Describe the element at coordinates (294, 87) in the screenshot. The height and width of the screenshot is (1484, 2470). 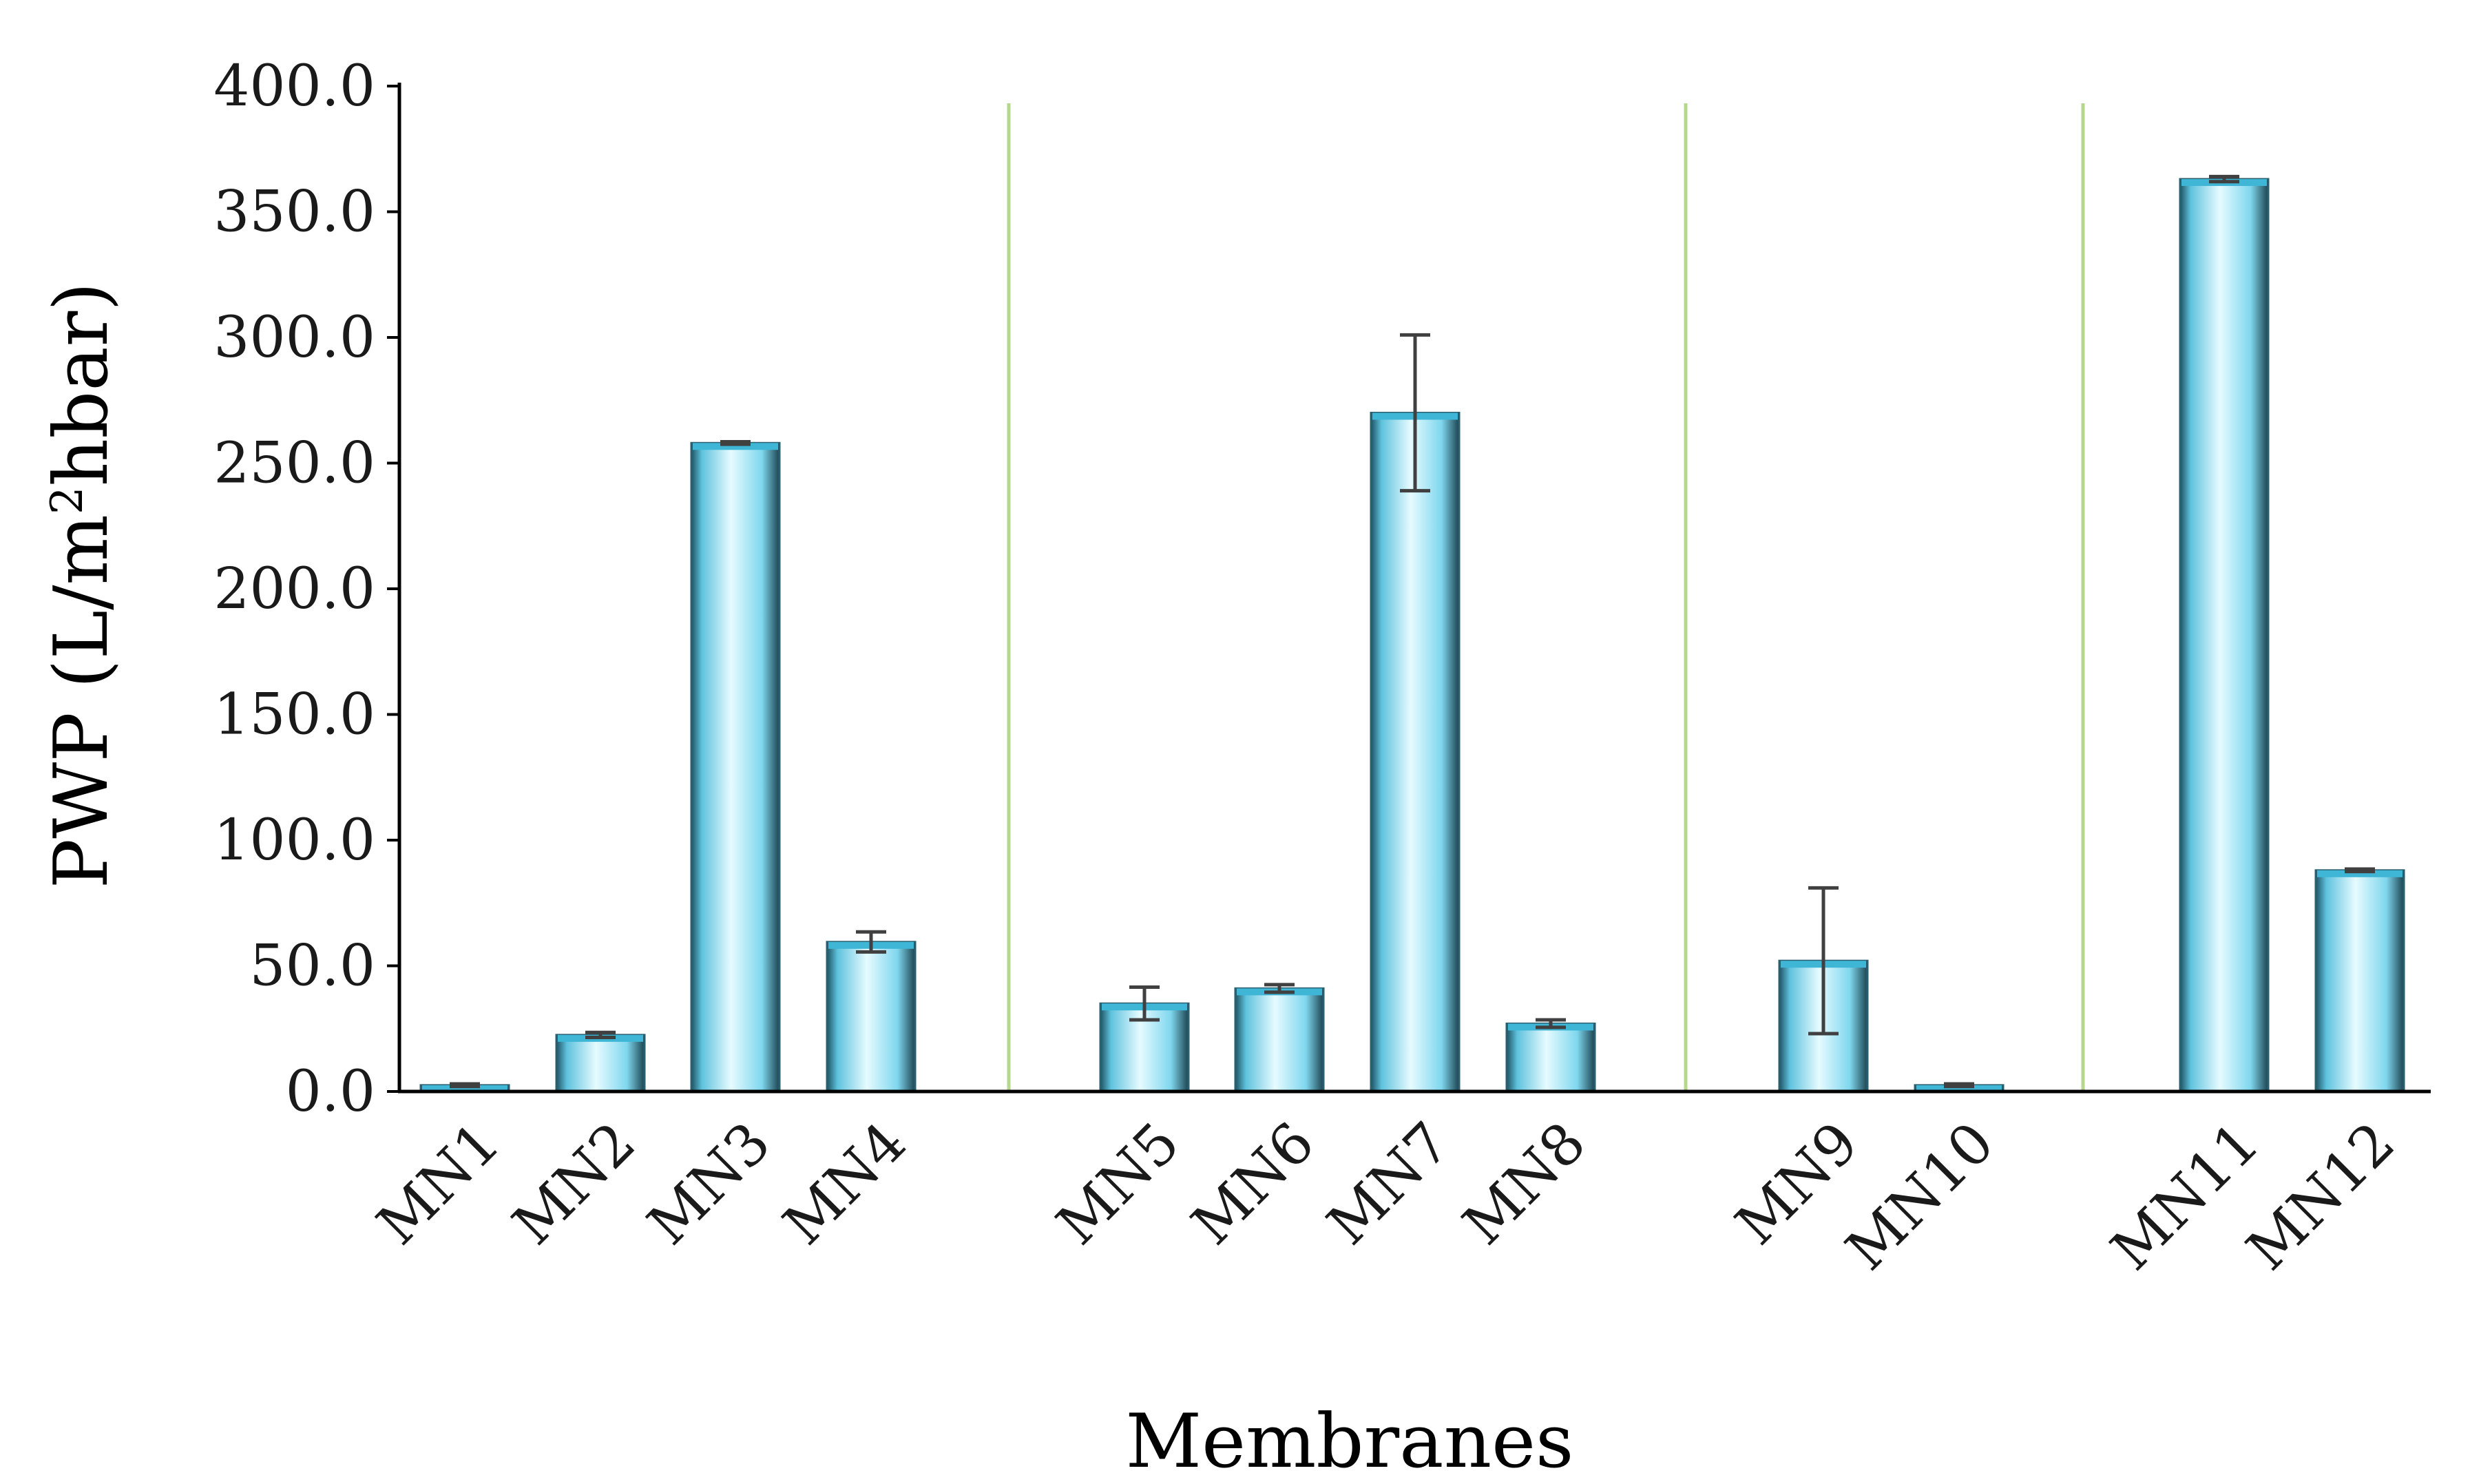
I see `y-tick-label: 400.0` at that location.